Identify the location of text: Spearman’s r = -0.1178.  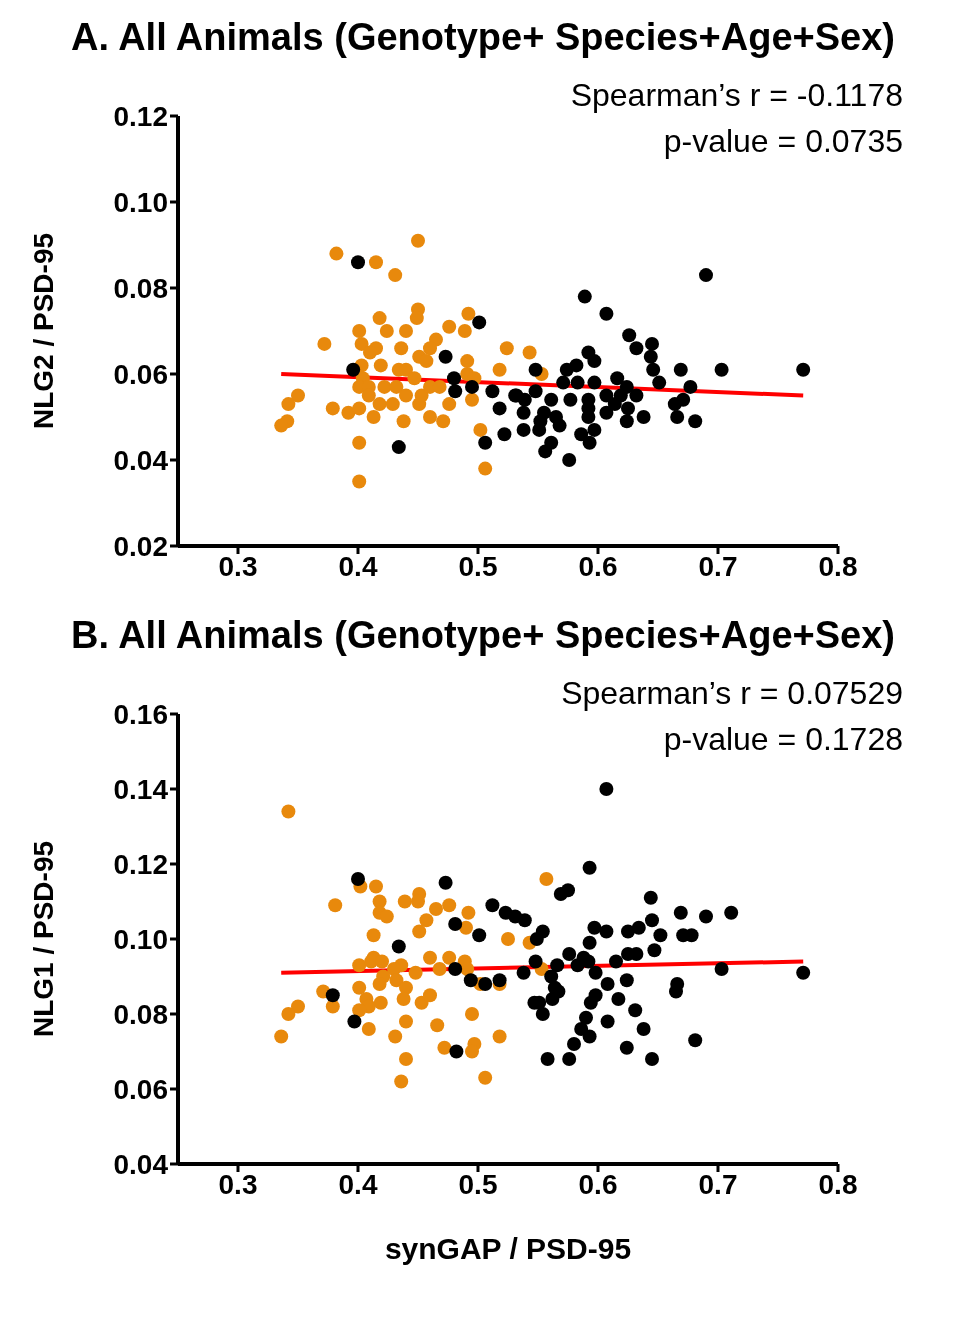
(736, 95).